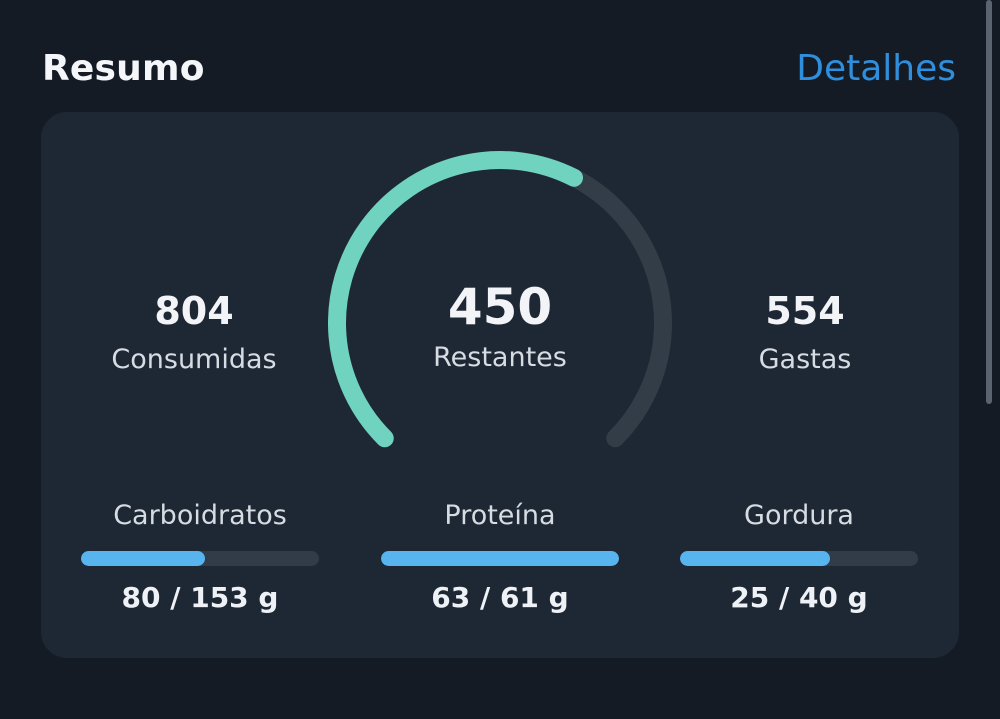  I want to click on macro-protein: Proteína 63 / 61 g, so click(500, 557).